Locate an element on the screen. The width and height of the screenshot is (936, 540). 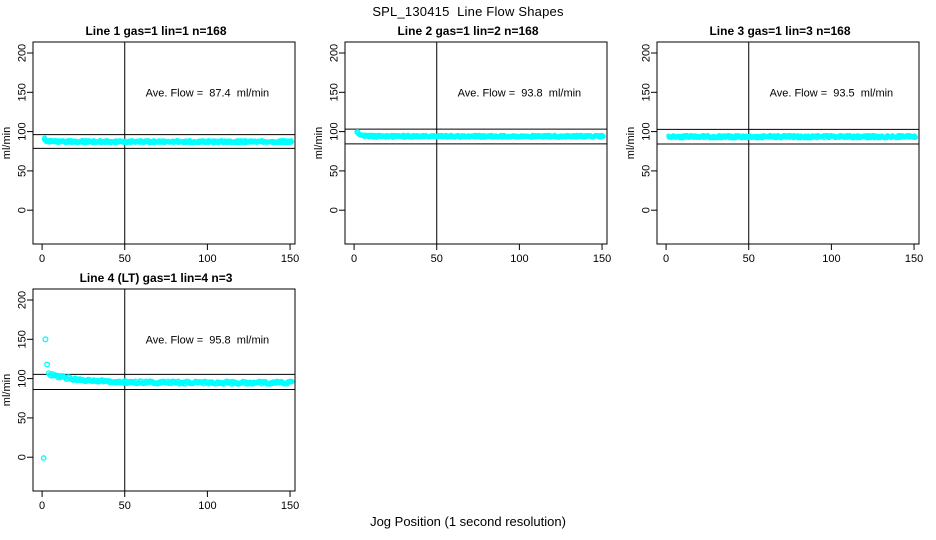
ave-flow-annotation: Ave. Flow = 93.5 ml/min is located at coordinates (832, 93).